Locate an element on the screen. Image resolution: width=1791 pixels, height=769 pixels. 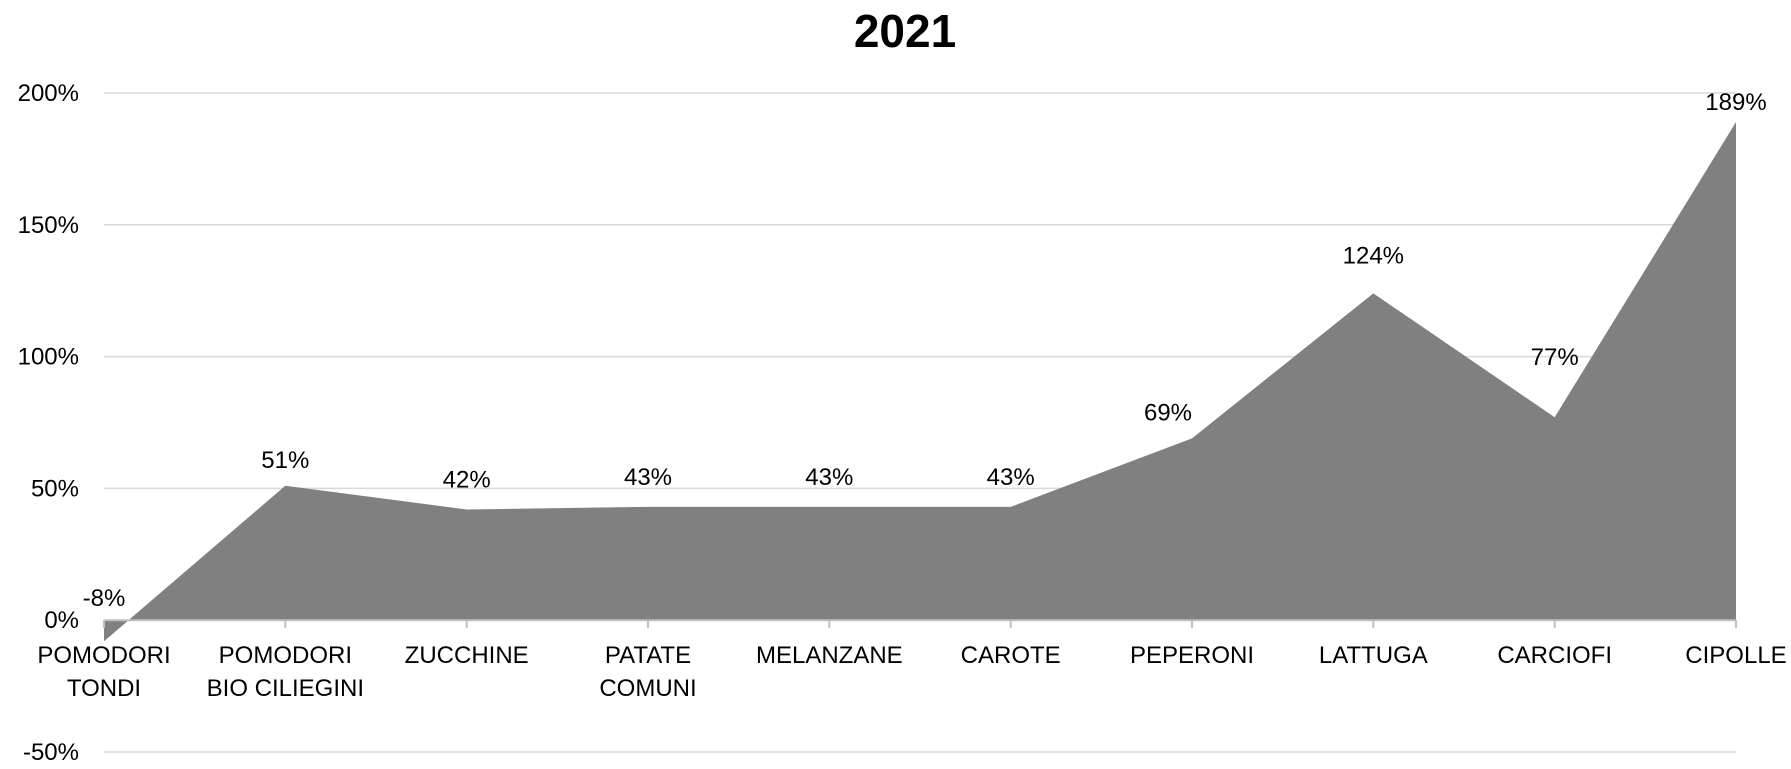
x-tick-label-line: CAROTE is located at coordinates (1011, 655).